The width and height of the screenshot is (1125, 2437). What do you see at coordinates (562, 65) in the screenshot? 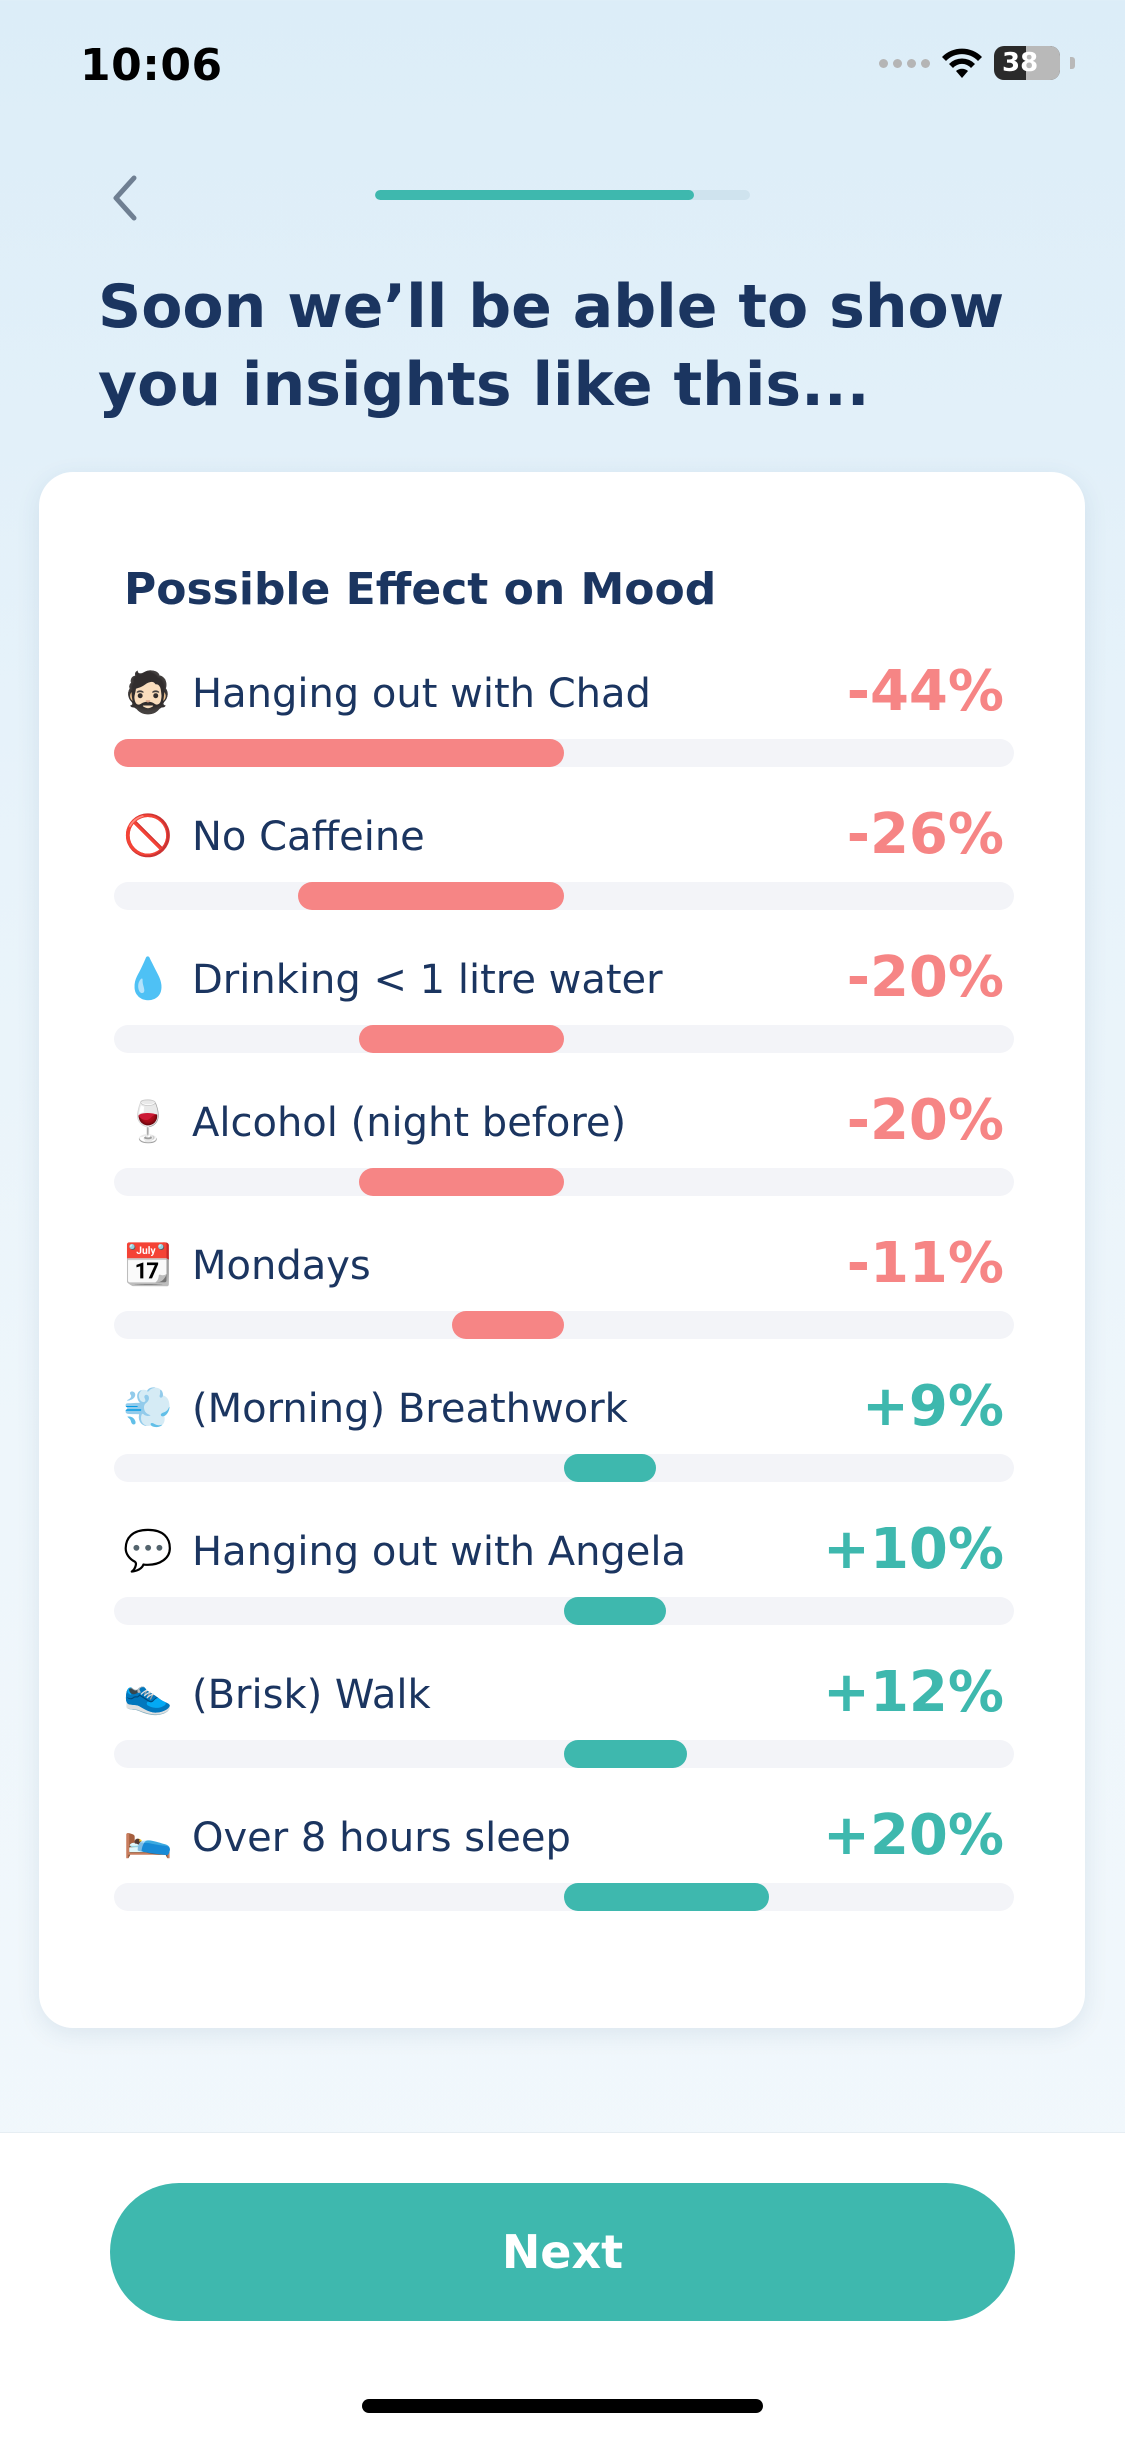
I see `status-bar: 10:06 38` at bounding box center [562, 65].